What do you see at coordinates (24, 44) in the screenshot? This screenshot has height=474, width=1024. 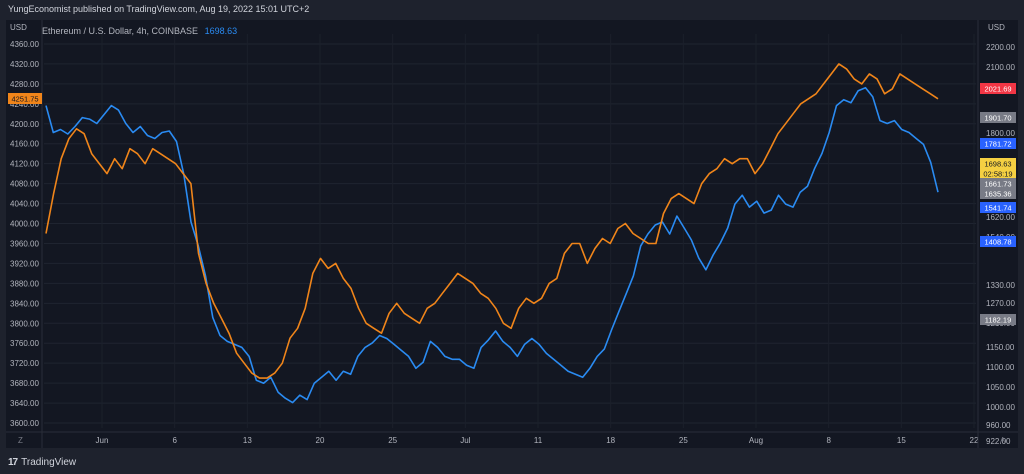 I see `left-tick-label: 4360.00` at bounding box center [24, 44].